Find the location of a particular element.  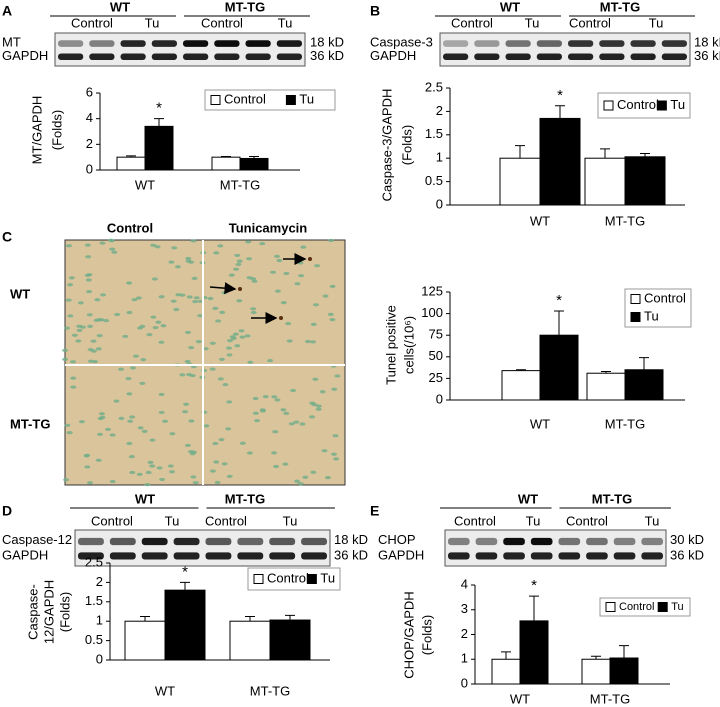

y-tick-label: 125 is located at coordinates (432, 290).